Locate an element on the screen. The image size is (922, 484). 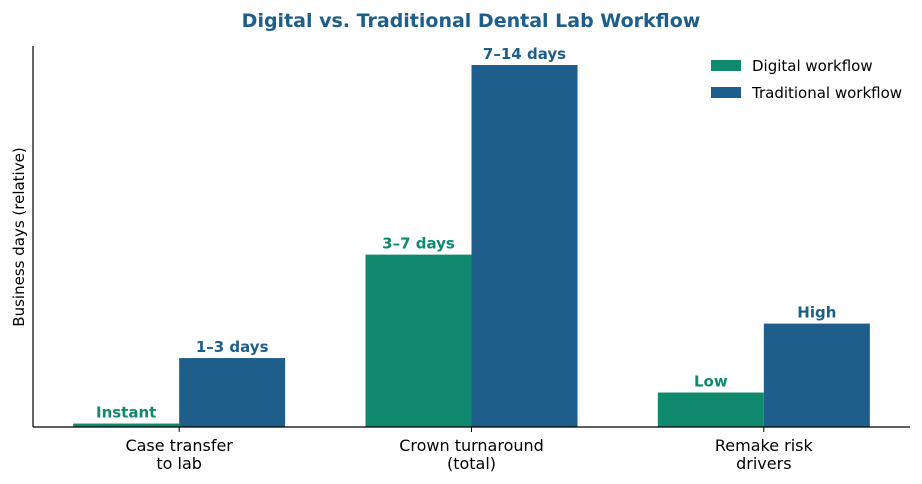
x-tick-label-2: Remake risk drivers is located at coordinates (764, 454).